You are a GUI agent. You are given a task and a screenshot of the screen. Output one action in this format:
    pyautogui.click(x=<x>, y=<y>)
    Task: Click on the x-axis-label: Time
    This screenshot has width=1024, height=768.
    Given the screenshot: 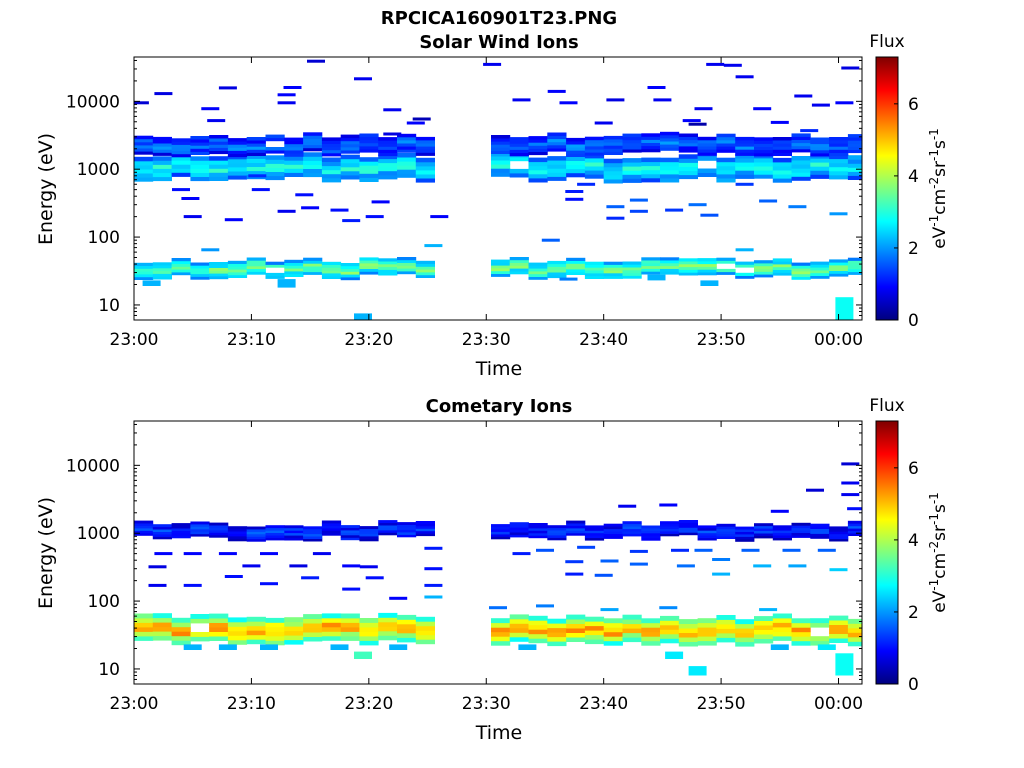 What is the action you would take?
    pyautogui.click(x=499, y=733)
    